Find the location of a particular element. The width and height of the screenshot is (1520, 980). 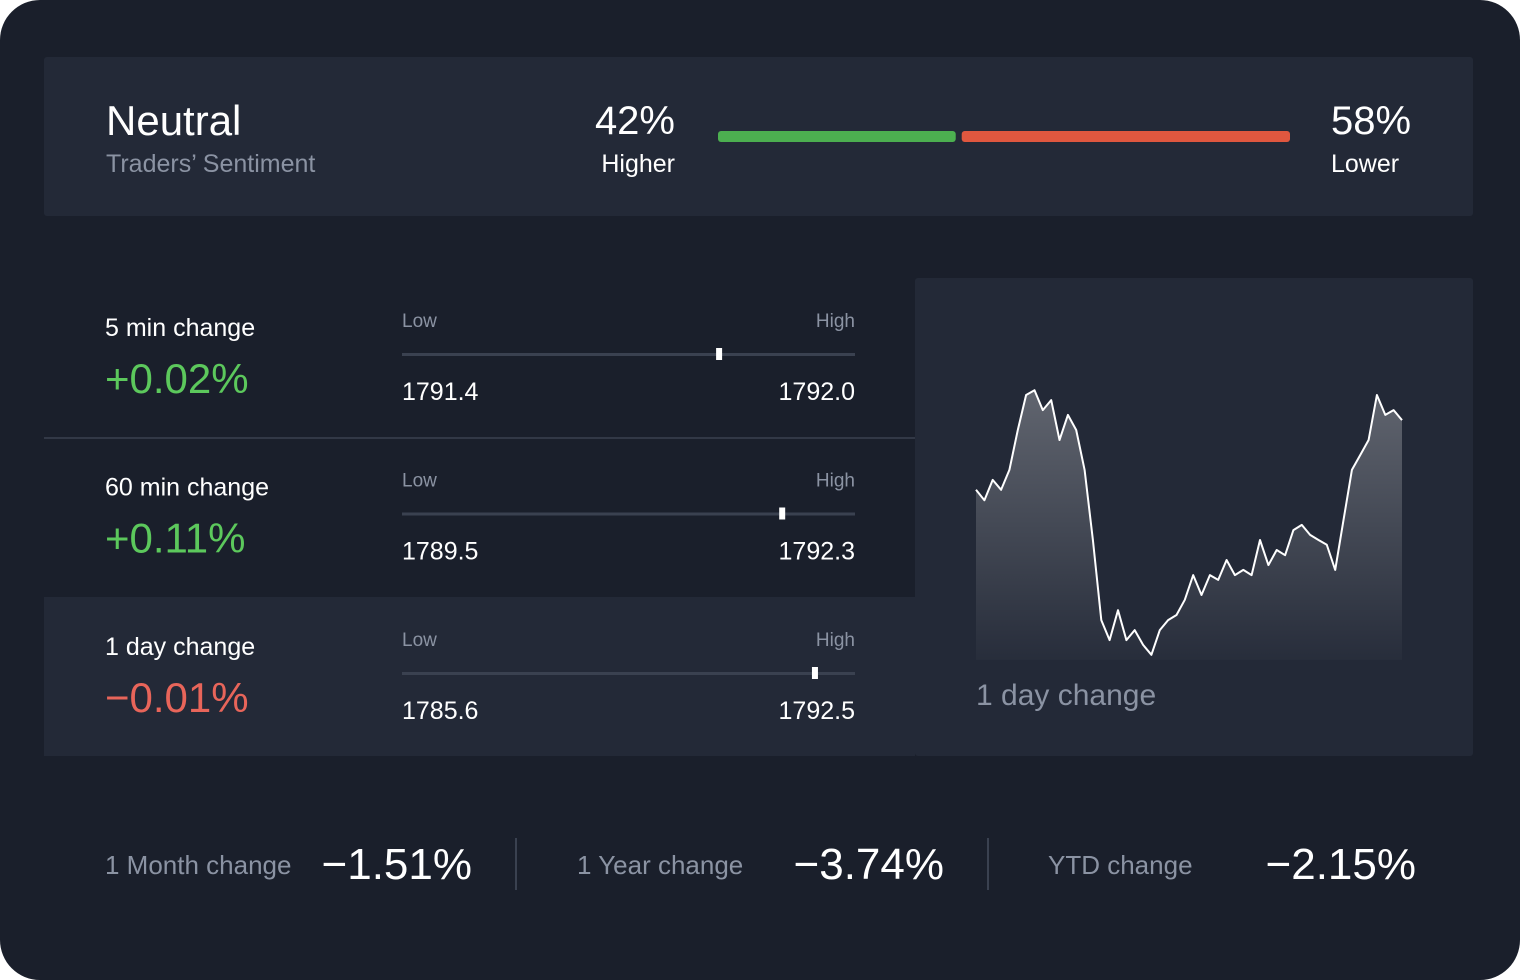

change-label: 1 day change is located at coordinates (180, 647).